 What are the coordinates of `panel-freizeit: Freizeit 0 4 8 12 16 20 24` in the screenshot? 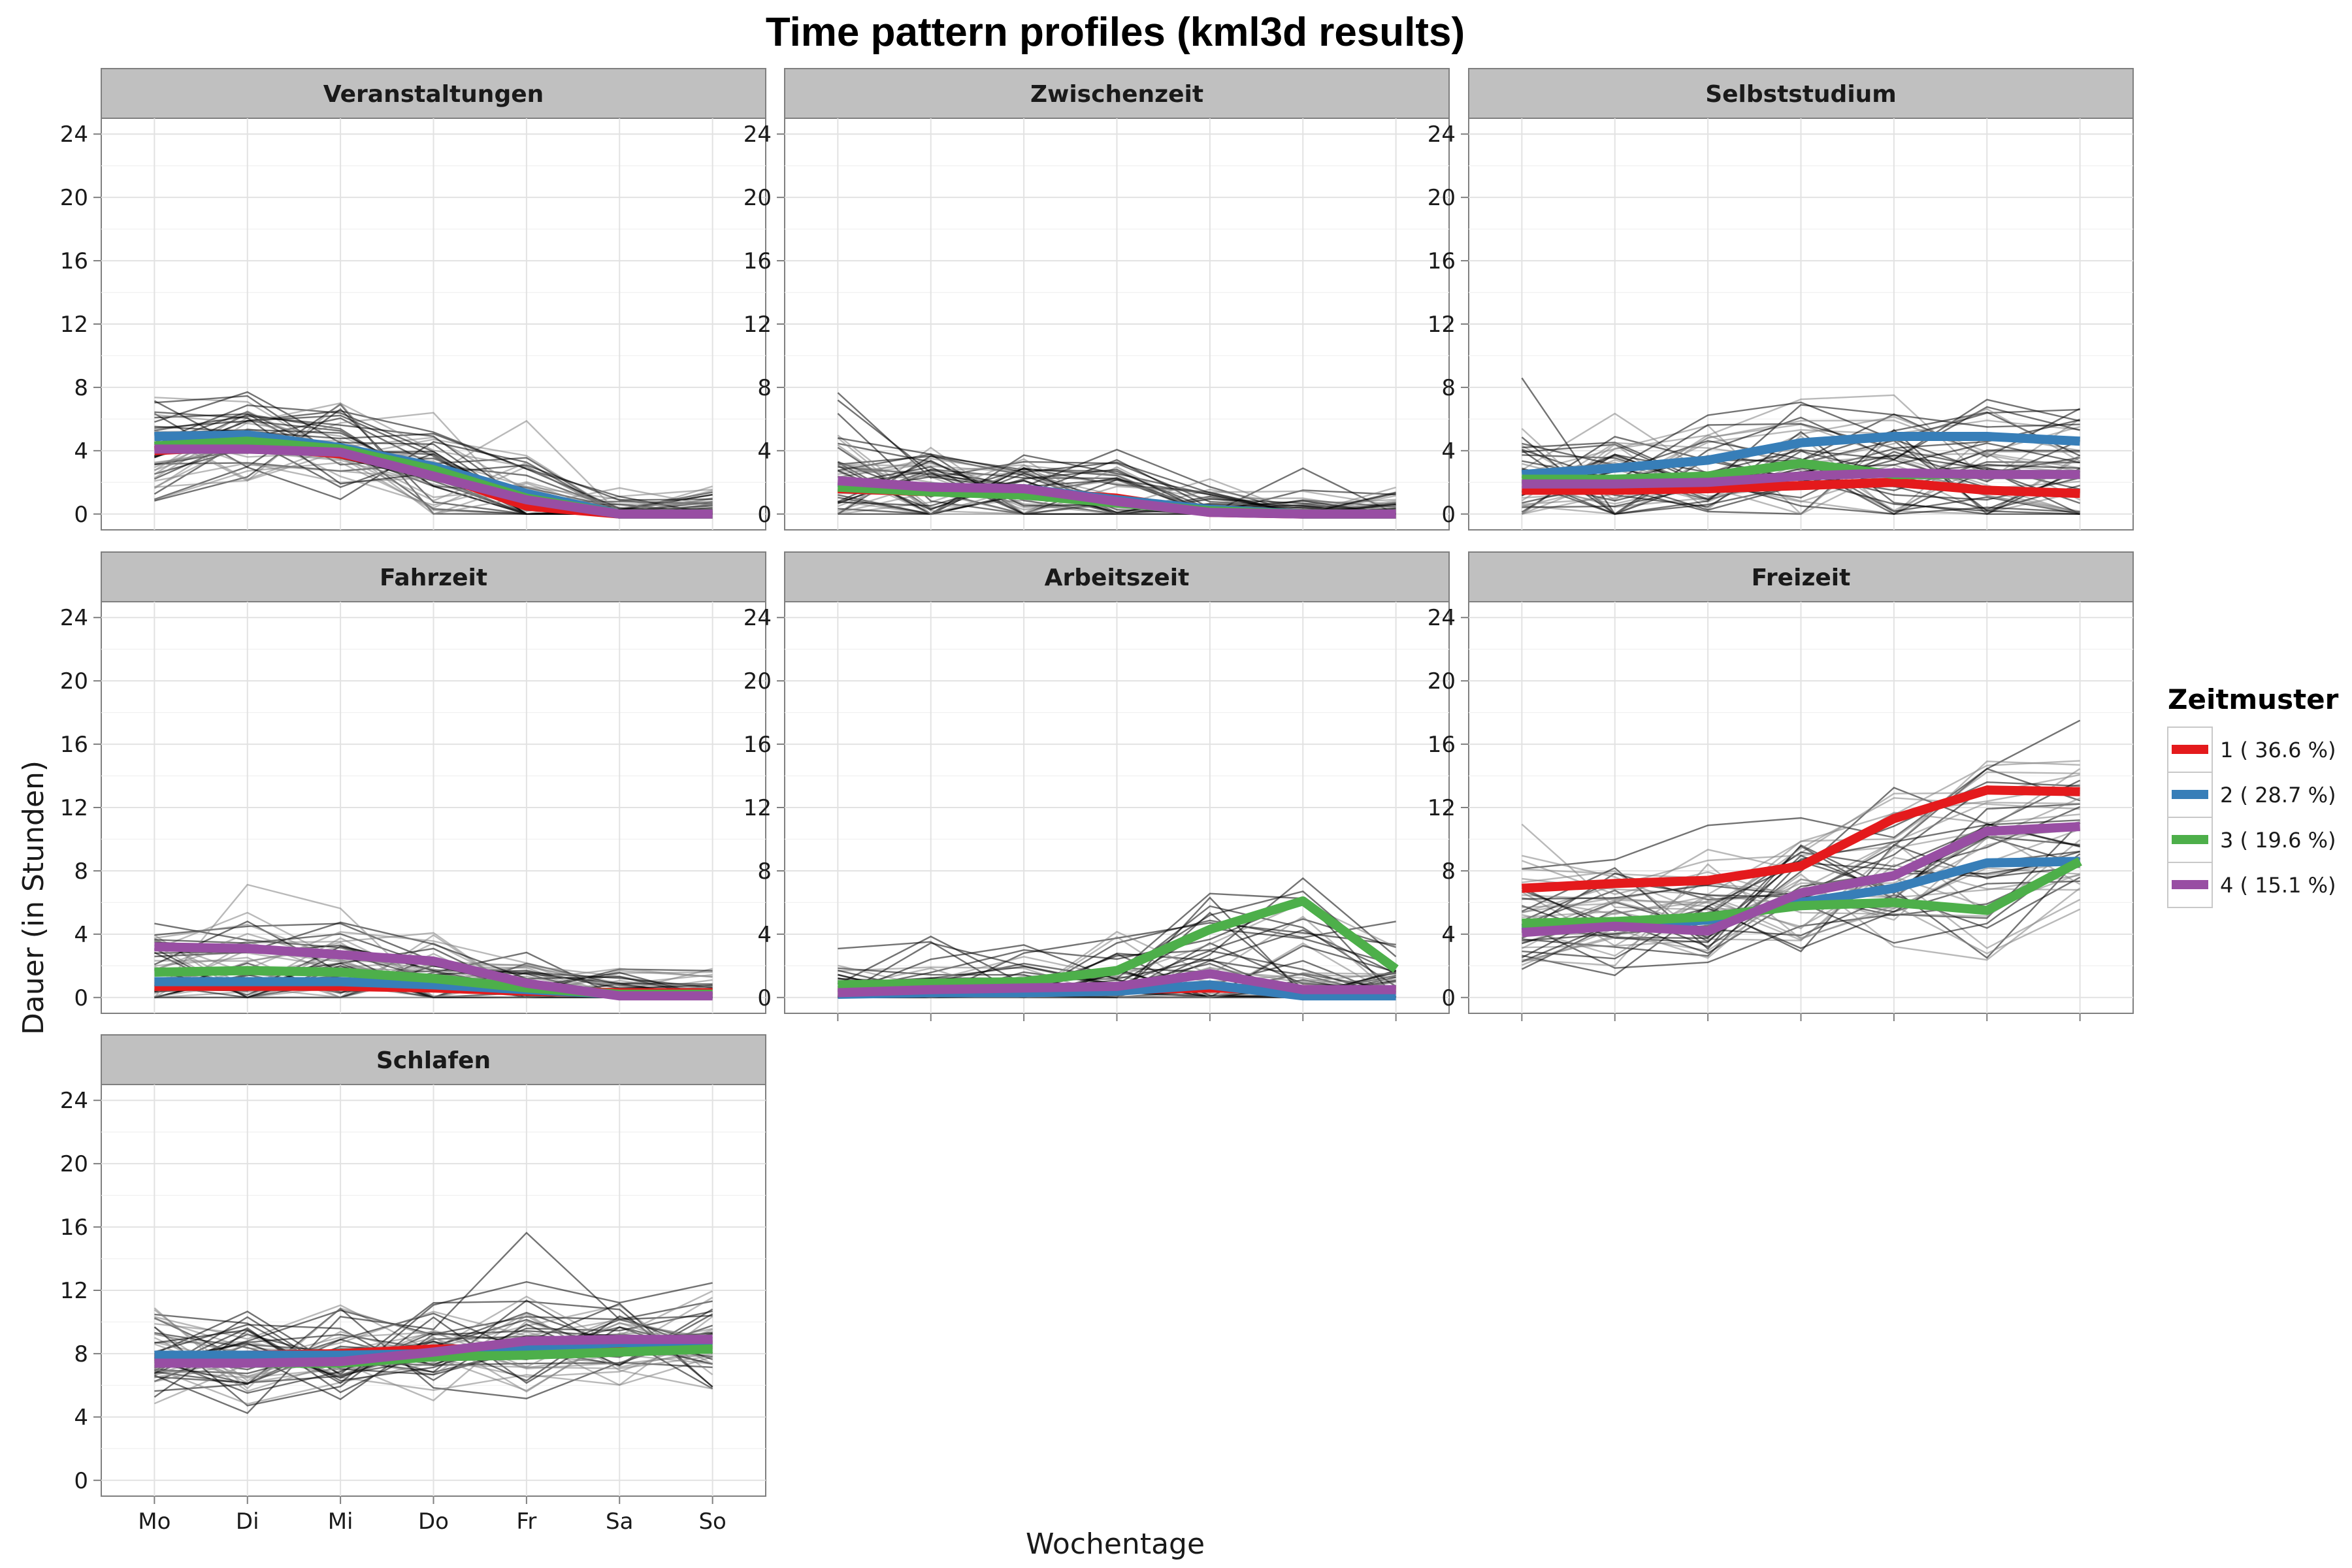 It's located at (1781, 786).